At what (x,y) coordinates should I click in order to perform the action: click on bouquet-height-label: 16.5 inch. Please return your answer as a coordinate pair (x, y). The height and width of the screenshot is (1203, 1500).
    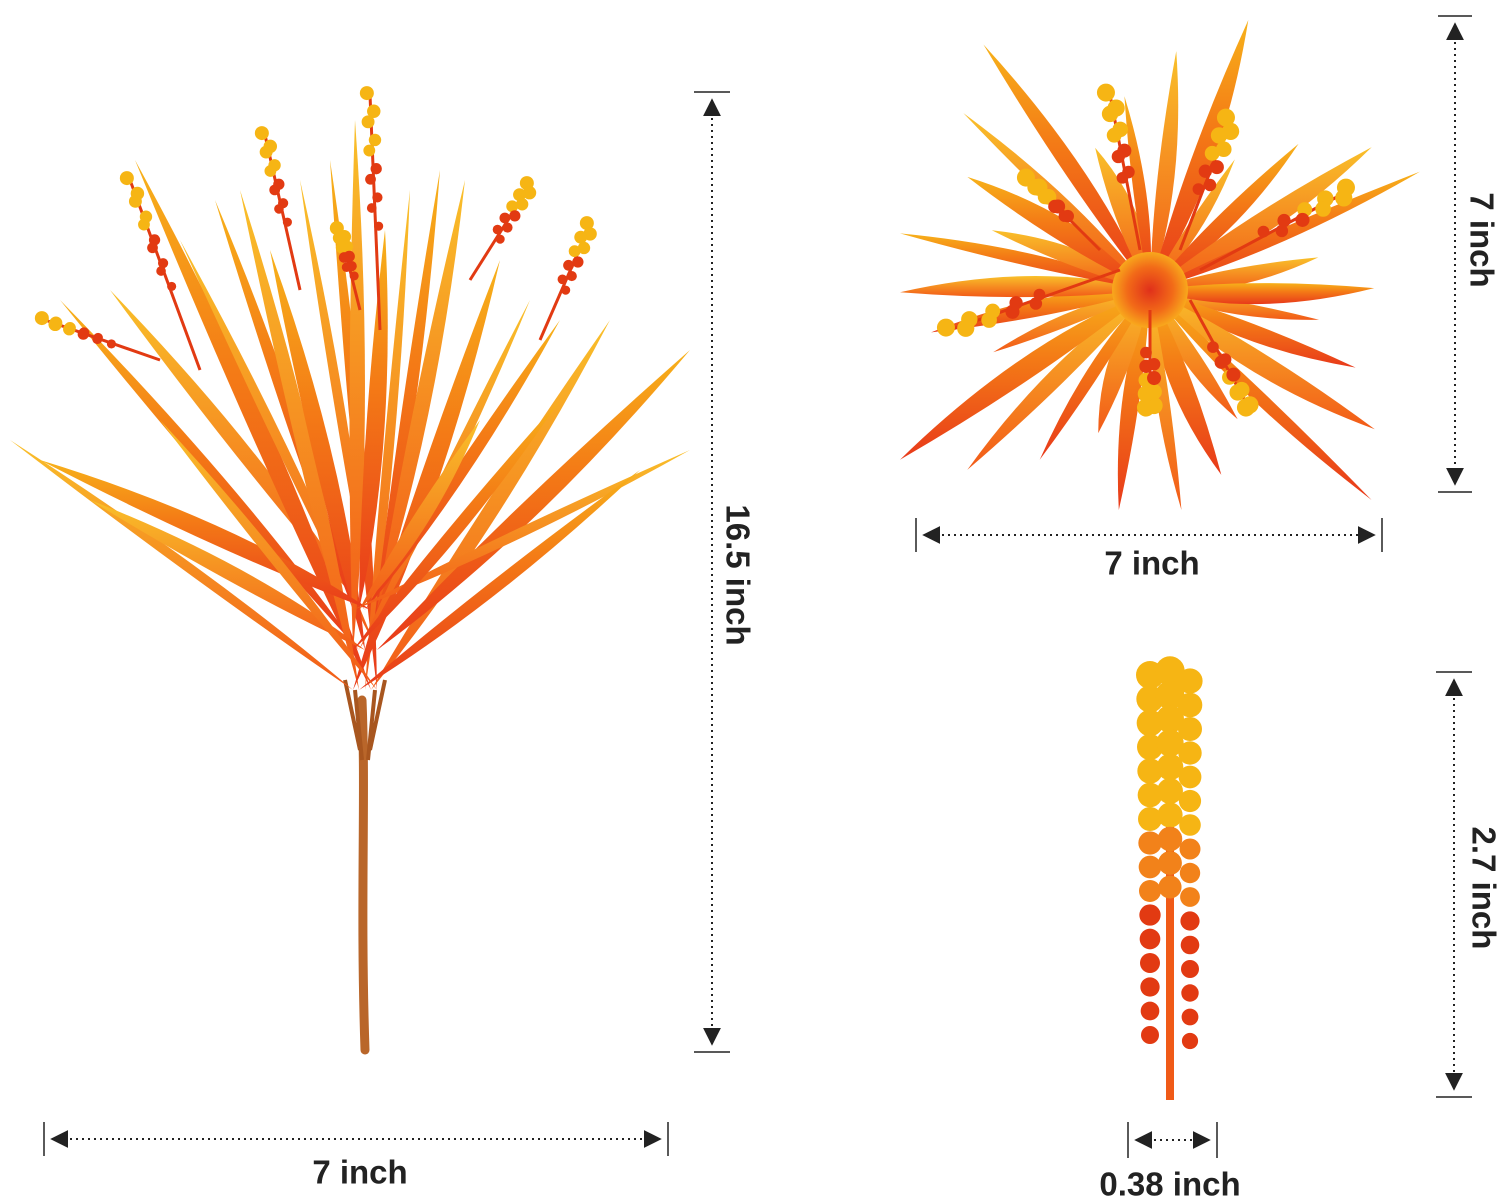
    Looking at the image, I should click on (738, 574).